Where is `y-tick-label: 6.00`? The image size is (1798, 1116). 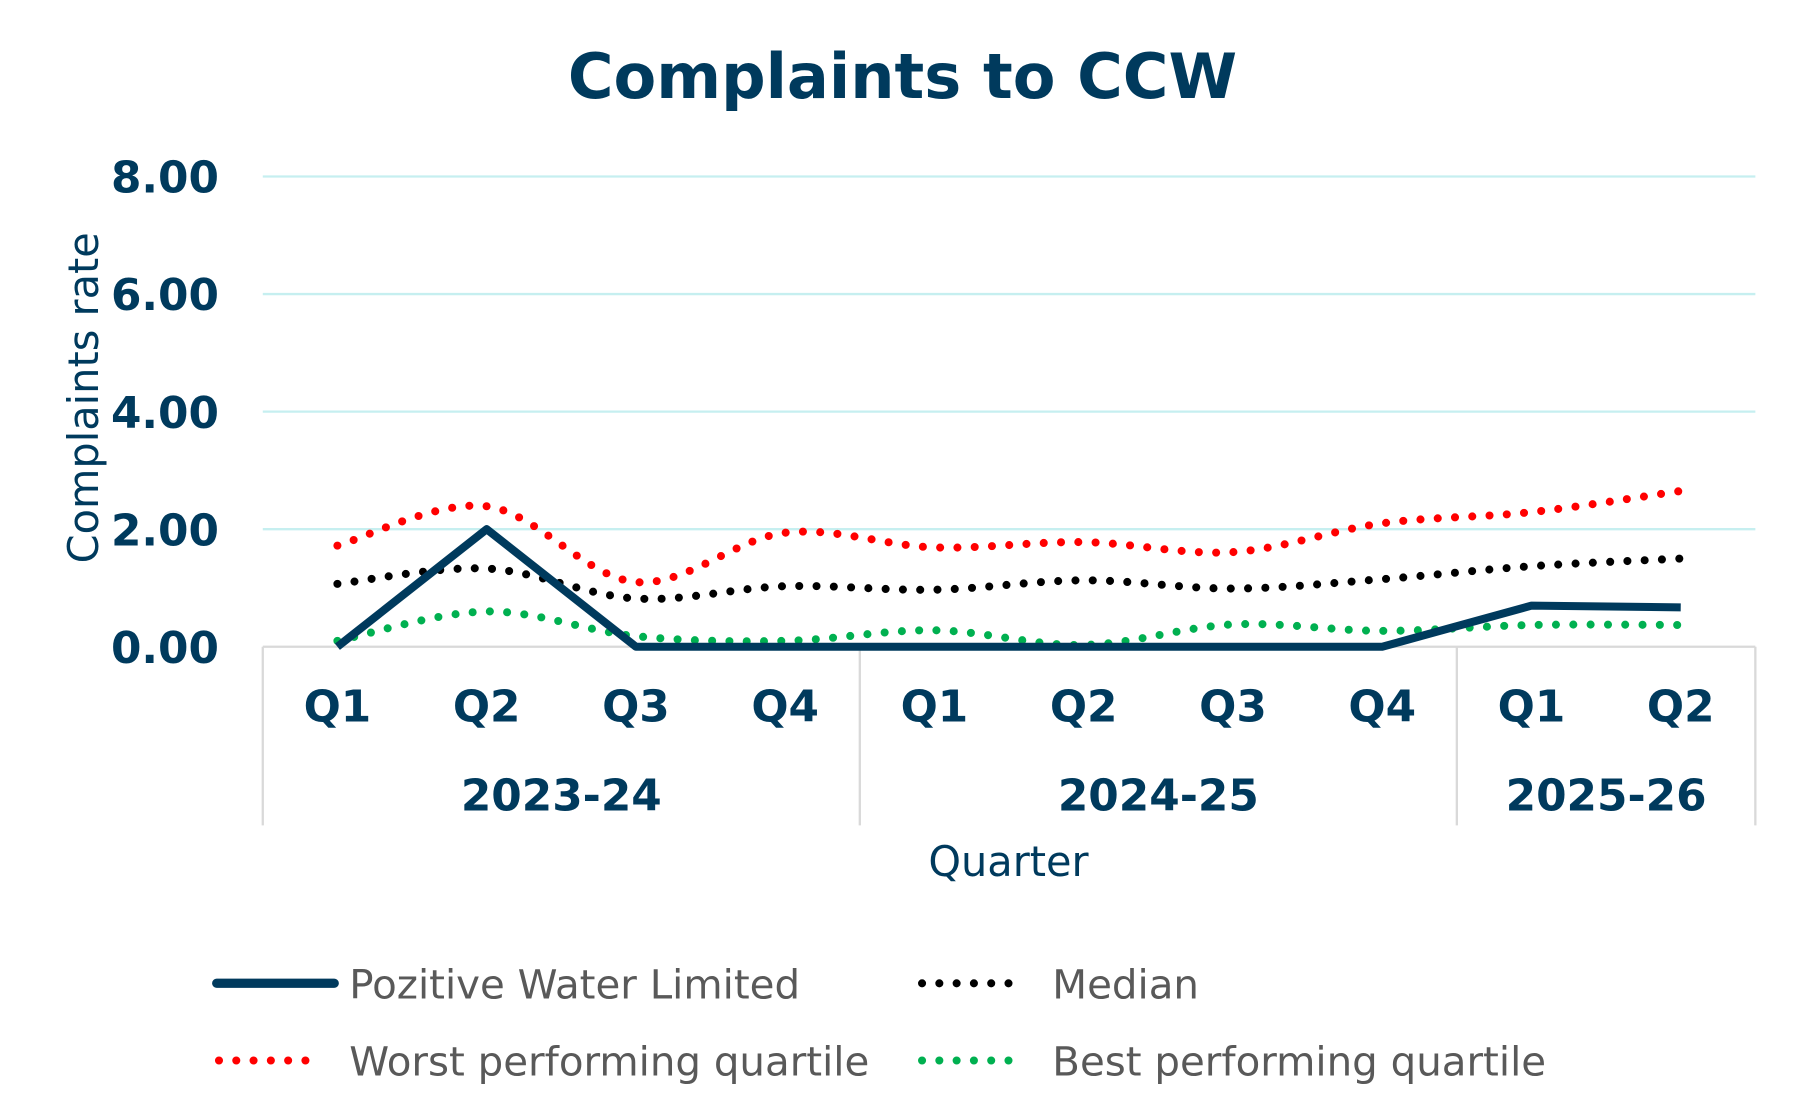 y-tick-label: 6.00 is located at coordinates (165, 295).